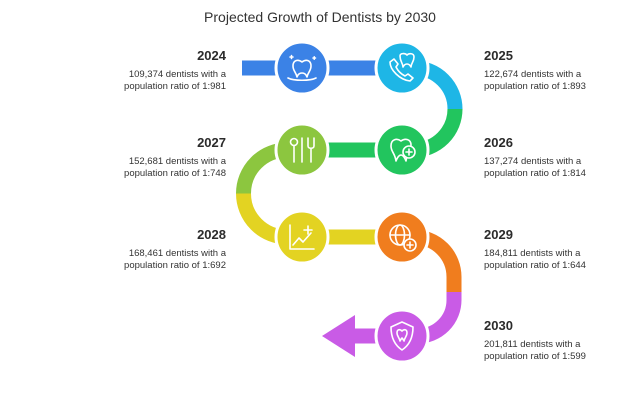 The width and height of the screenshot is (640, 413). I want to click on year-label: 2029, so click(498, 234).